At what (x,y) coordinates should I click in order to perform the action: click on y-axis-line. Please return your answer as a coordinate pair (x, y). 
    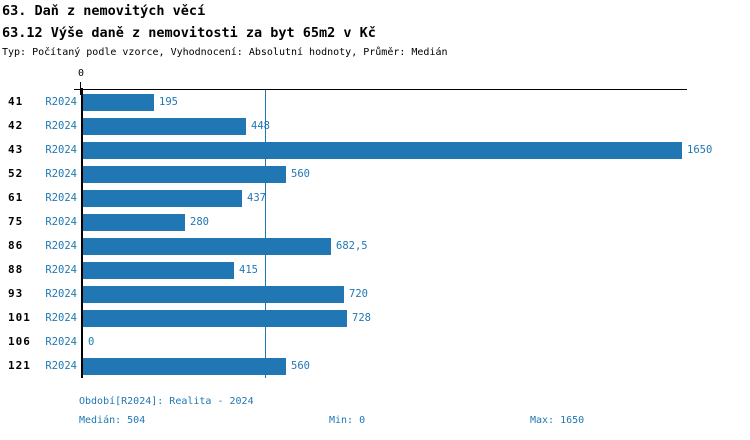
    Looking at the image, I should click on (82, 233).